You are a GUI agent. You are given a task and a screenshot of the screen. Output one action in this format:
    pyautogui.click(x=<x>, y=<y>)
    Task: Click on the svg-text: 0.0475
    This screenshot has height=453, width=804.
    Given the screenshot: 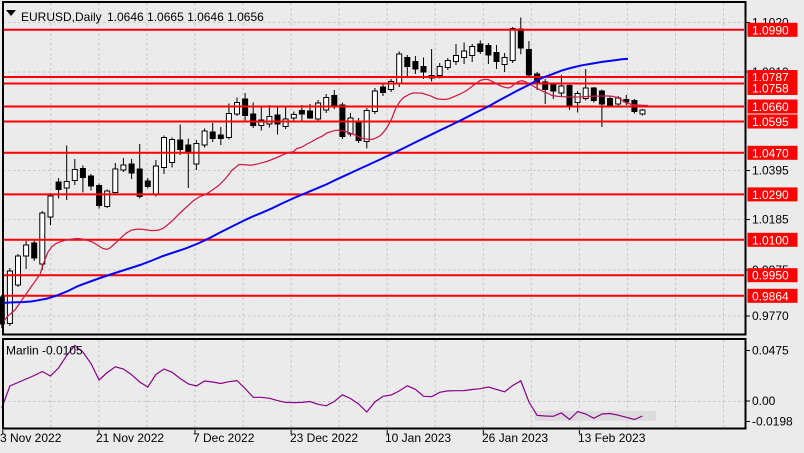 What is the action you would take?
    pyautogui.click(x=770, y=351)
    